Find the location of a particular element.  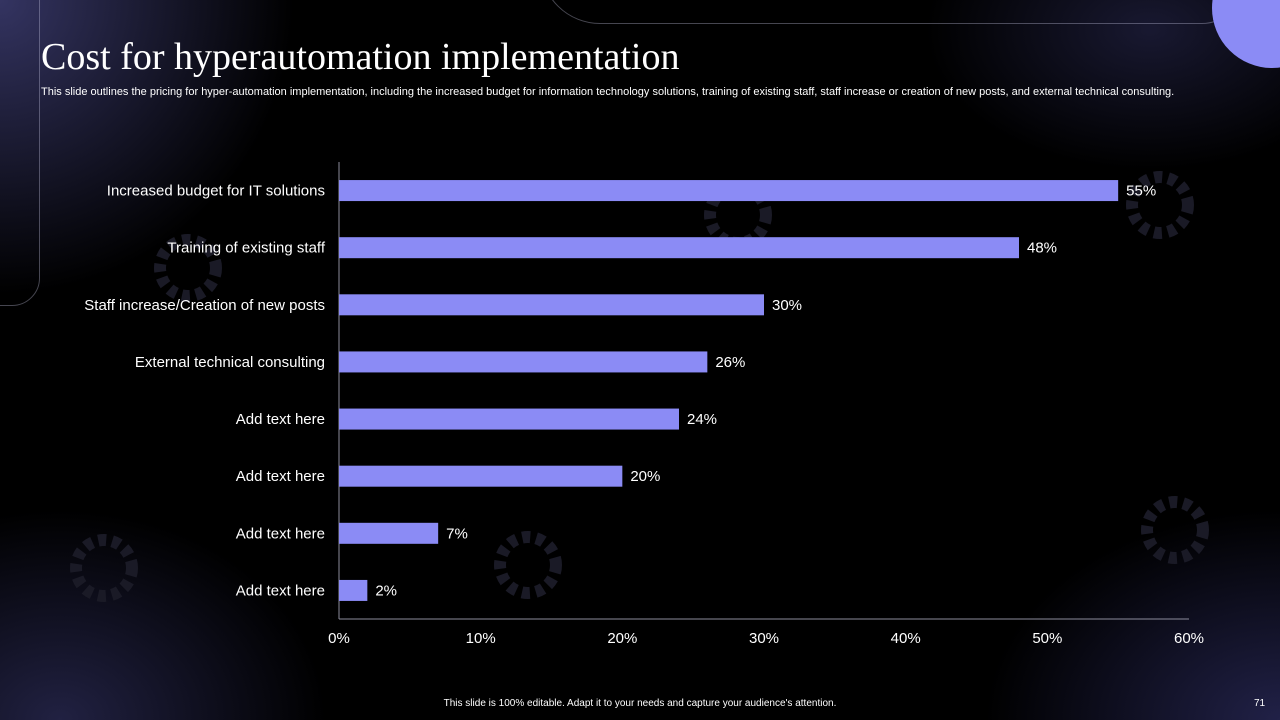

data-label-4: 26% is located at coordinates (730, 362).